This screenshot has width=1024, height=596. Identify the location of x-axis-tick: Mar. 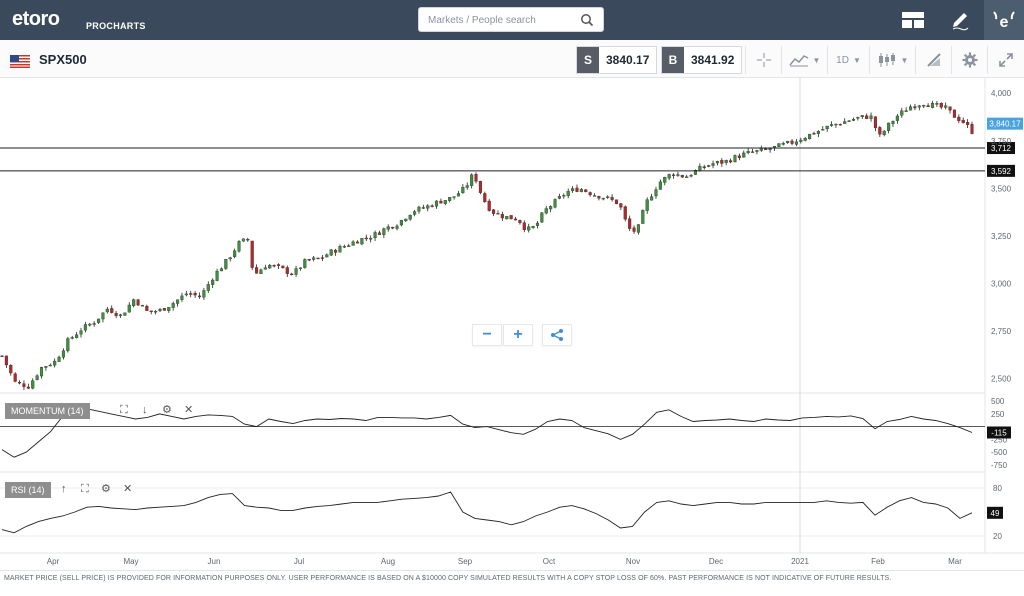
(955, 561).